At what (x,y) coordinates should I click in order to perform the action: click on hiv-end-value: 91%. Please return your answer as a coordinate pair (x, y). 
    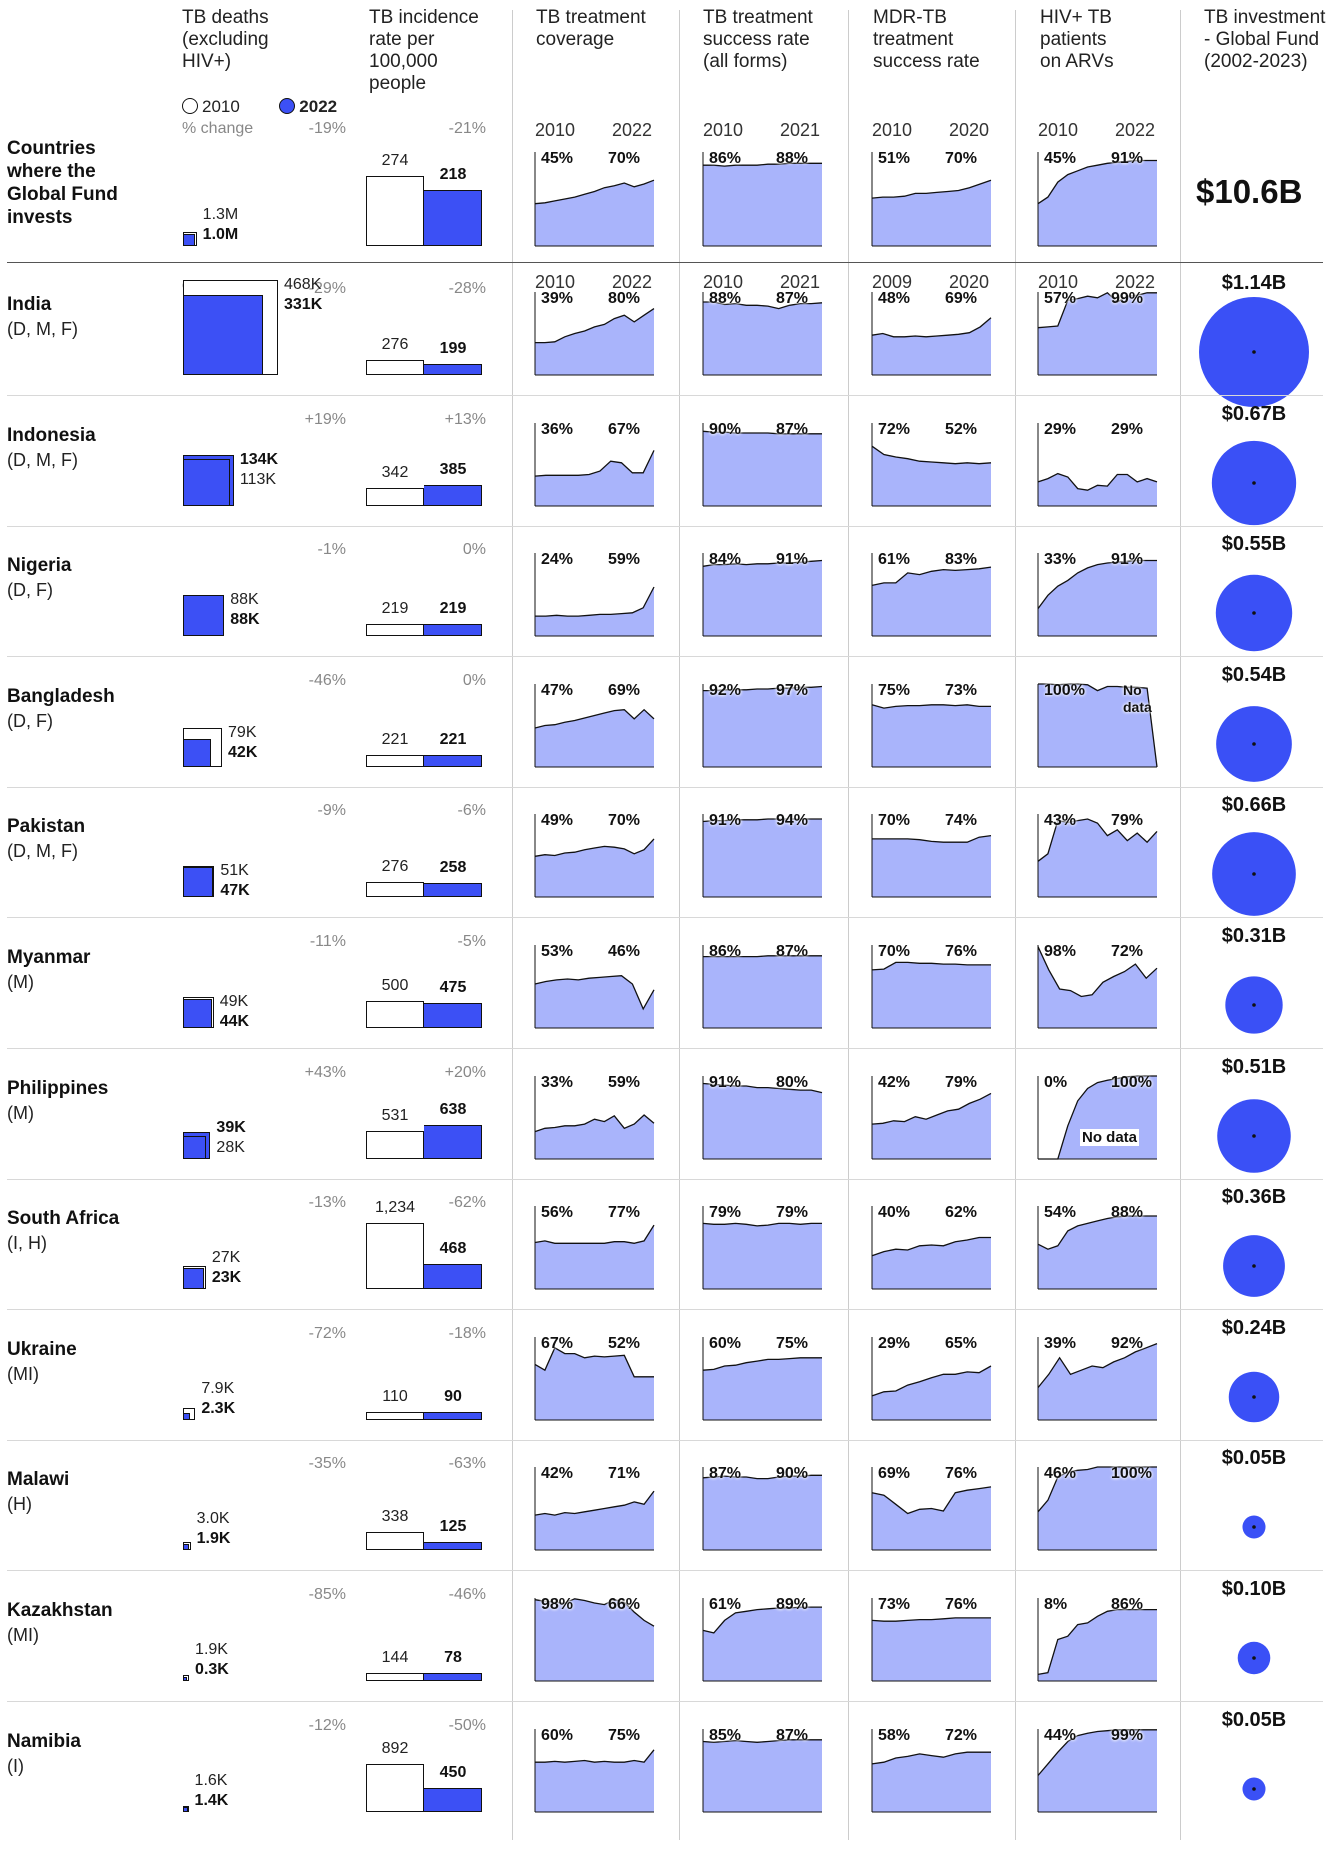
    Looking at the image, I should click on (1127, 559).